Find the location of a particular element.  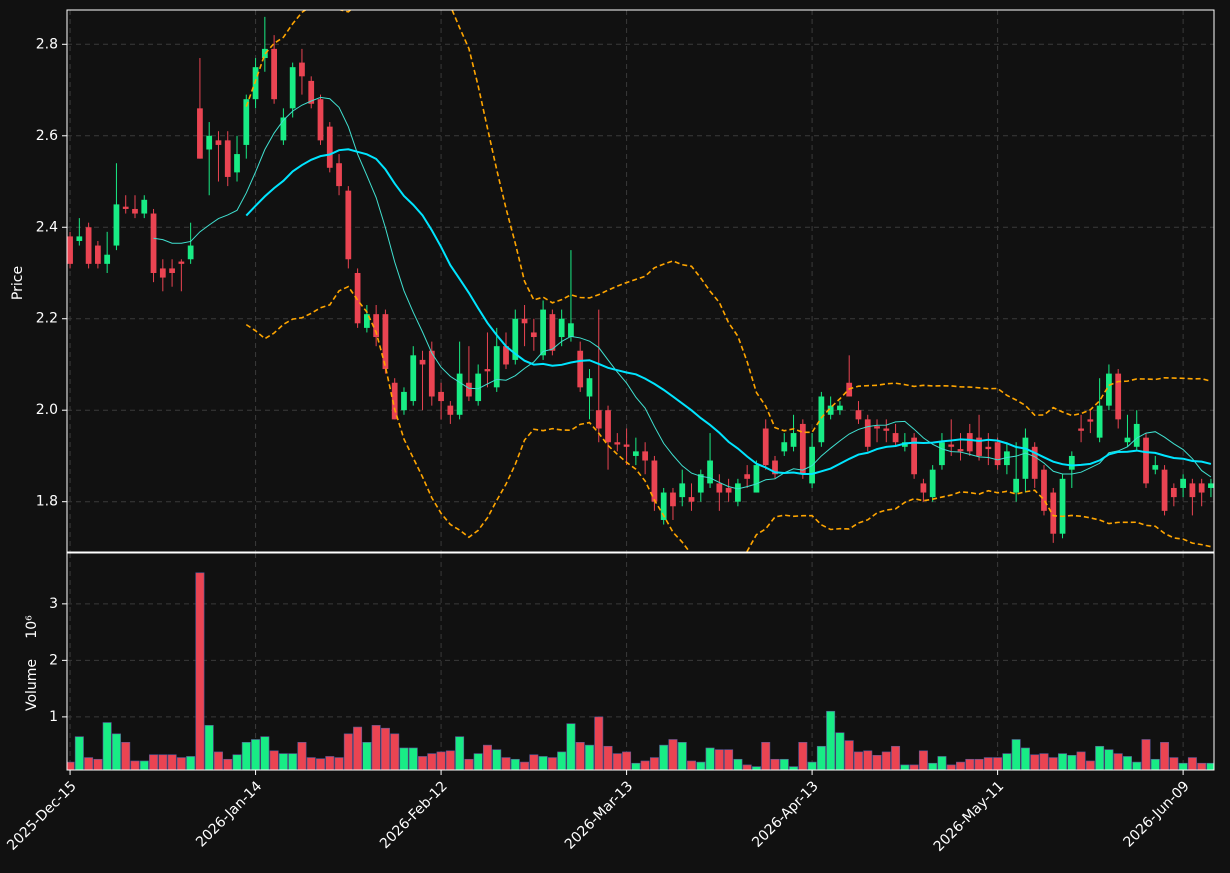

y-tick-label: 2.8 is located at coordinates (47, 44).